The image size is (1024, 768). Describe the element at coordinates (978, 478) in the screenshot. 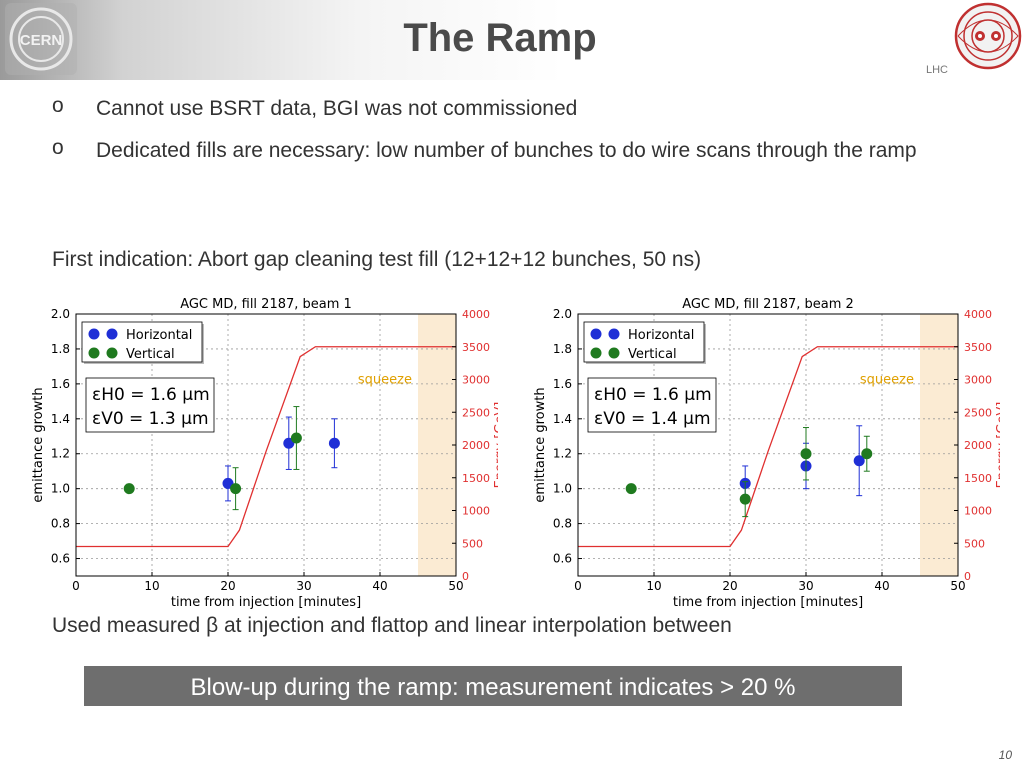

I see `y2-tick-label: 1500` at that location.